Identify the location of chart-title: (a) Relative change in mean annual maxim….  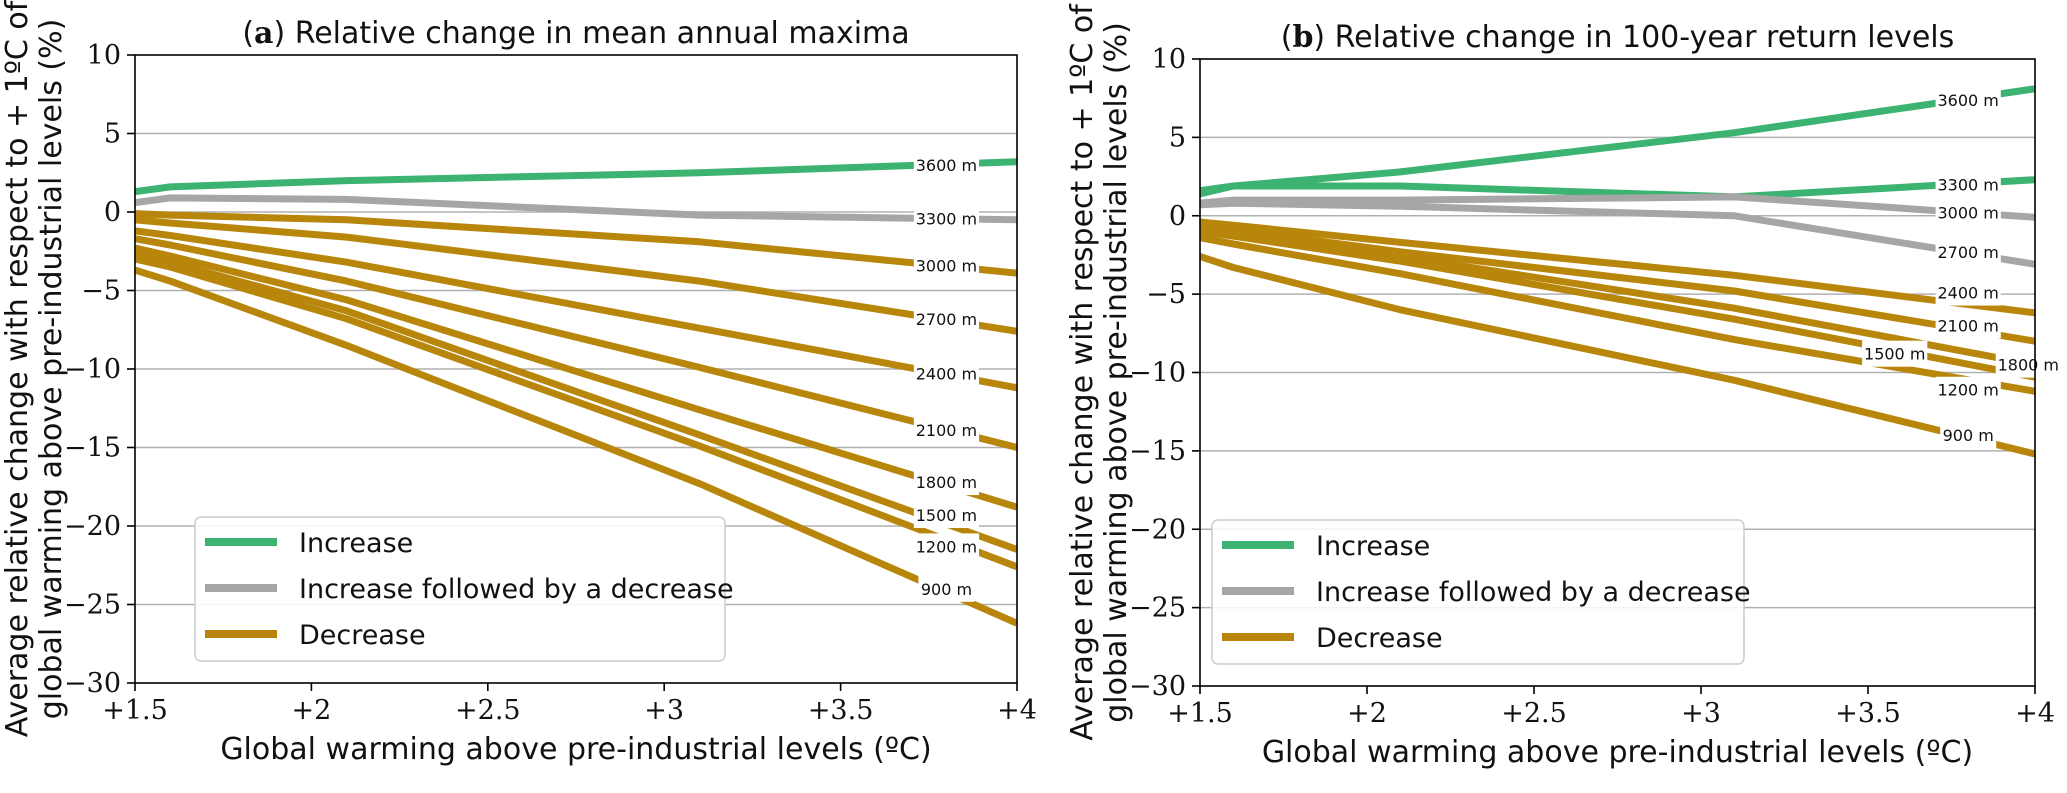
(575, 33).